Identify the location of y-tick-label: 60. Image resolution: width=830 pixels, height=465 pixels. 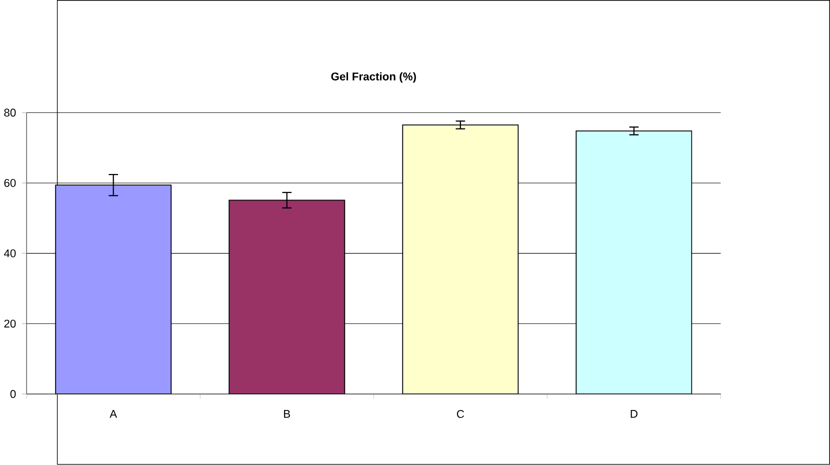
(10, 183).